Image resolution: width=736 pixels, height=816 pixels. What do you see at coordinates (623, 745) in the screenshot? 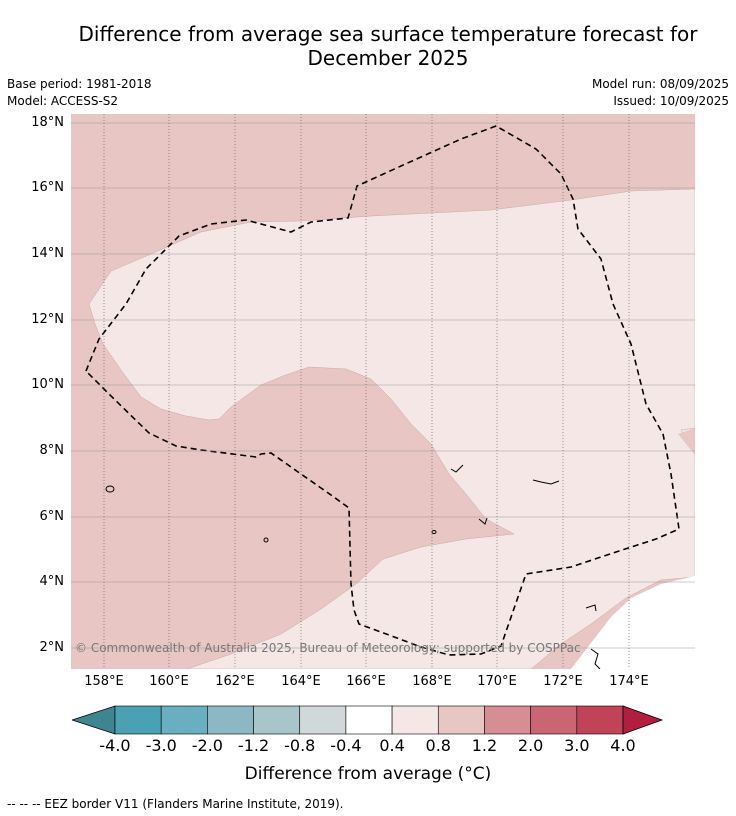
I see `colorbar-tick-label: 4.0` at bounding box center [623, 745].